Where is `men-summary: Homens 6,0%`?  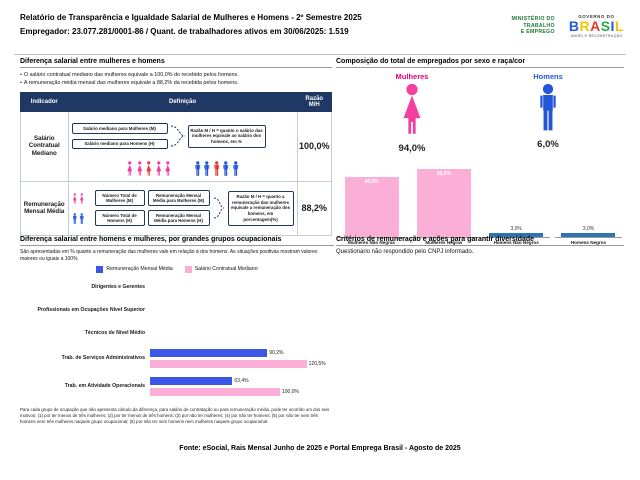 men-summary: Homens 6,0% is located at coordinates (548, 111).